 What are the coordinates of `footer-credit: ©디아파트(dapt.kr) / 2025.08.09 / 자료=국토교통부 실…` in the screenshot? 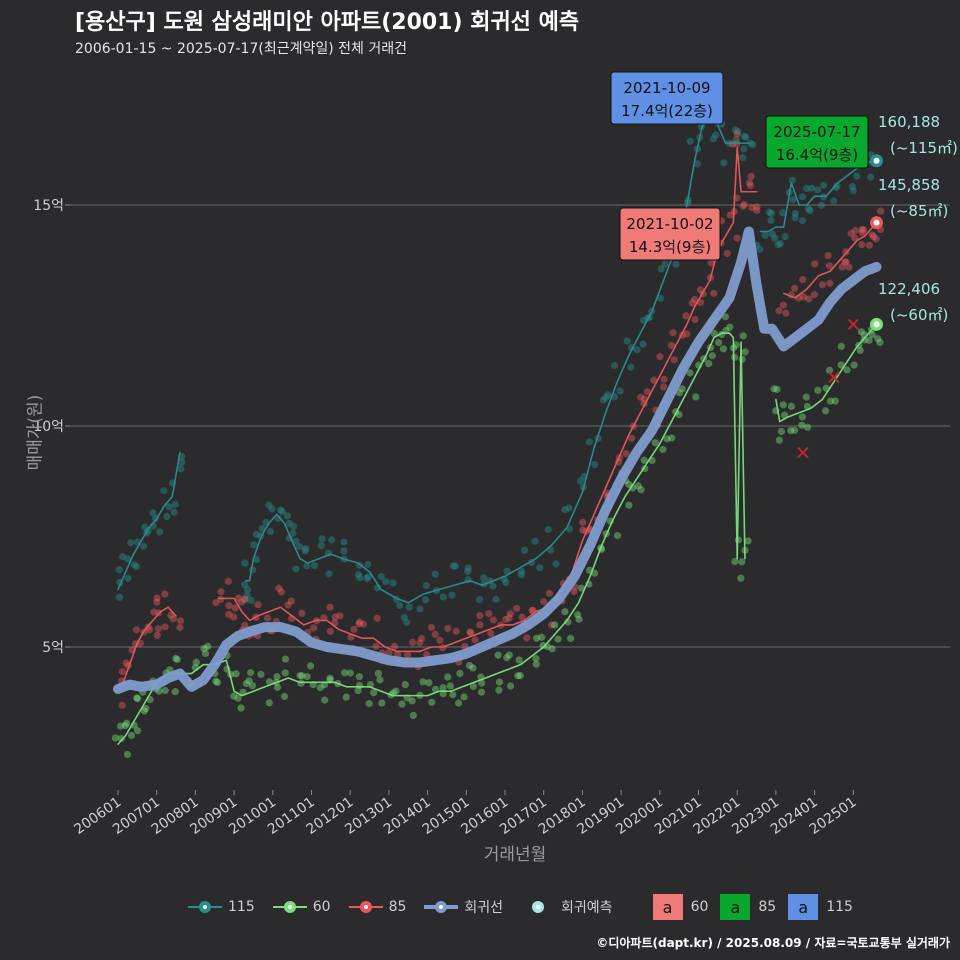 It's located at (773, 943).